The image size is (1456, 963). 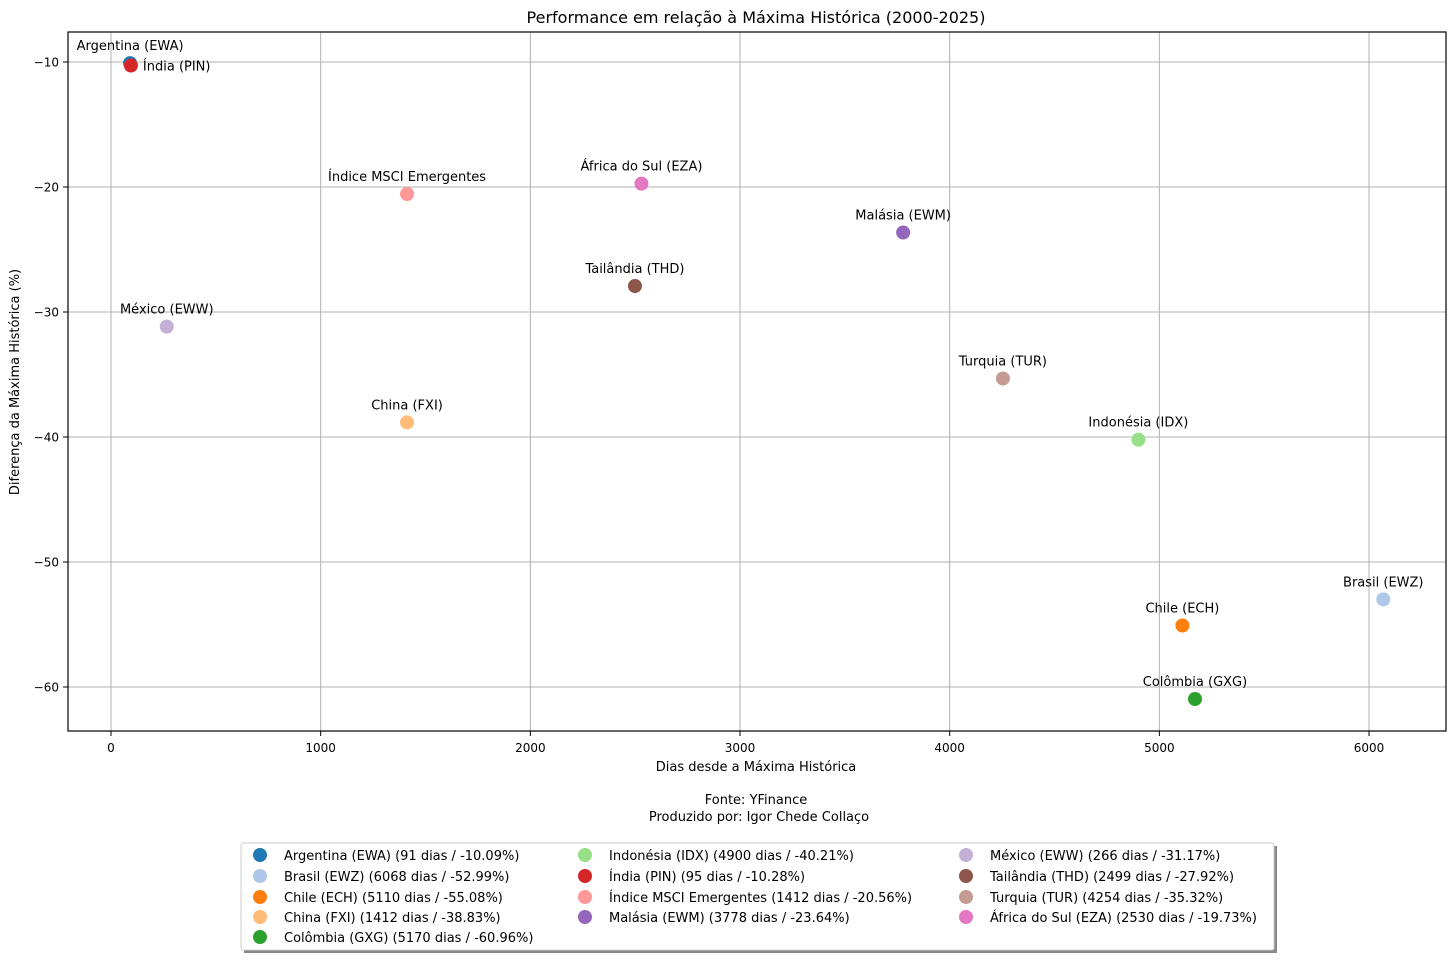 What do you see at coordinates (1138, 423) in the screenshot?
I see `point-label: Indonésia (IDX)` at bounding box center [1138, 423].